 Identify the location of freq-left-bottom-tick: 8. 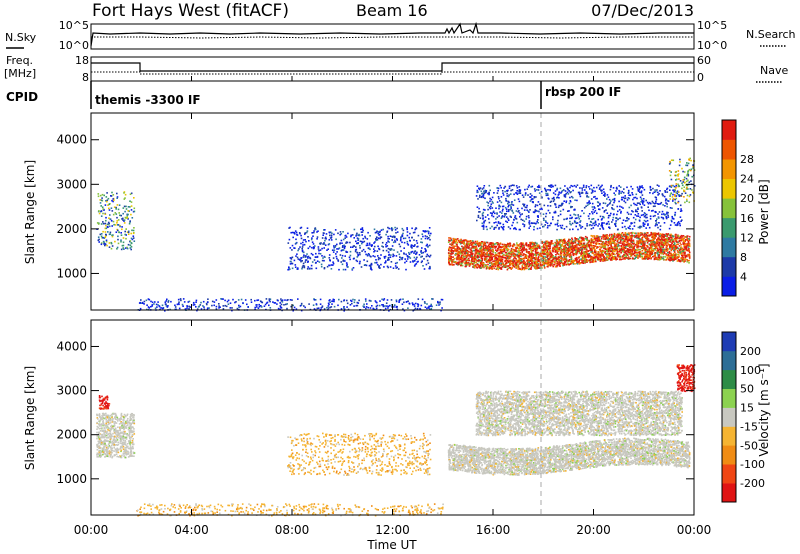
(85, 77).